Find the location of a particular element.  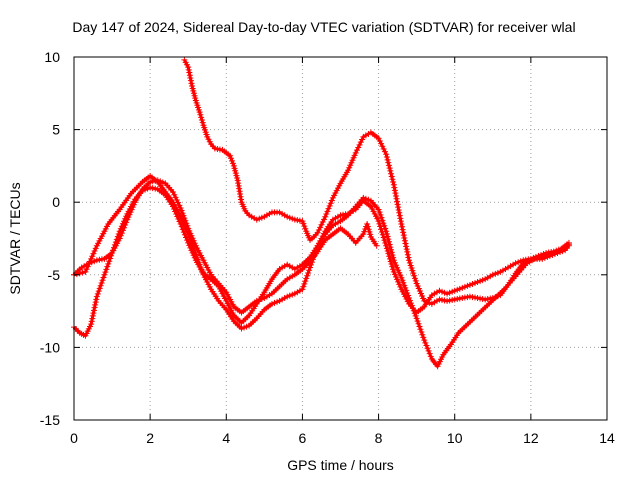

y-axis-label: SDTVAR / TECUs is located at coordinates (15, 238).